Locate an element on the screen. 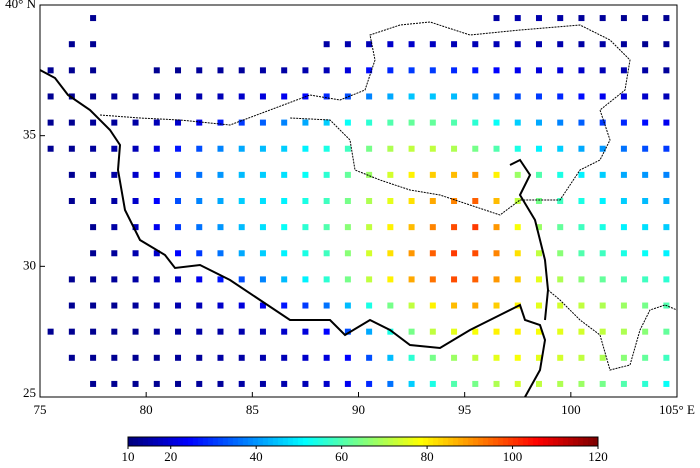 Image resolution: width=700 pixels, height=468 pixels. province-border is located at coordinates (612, 330).